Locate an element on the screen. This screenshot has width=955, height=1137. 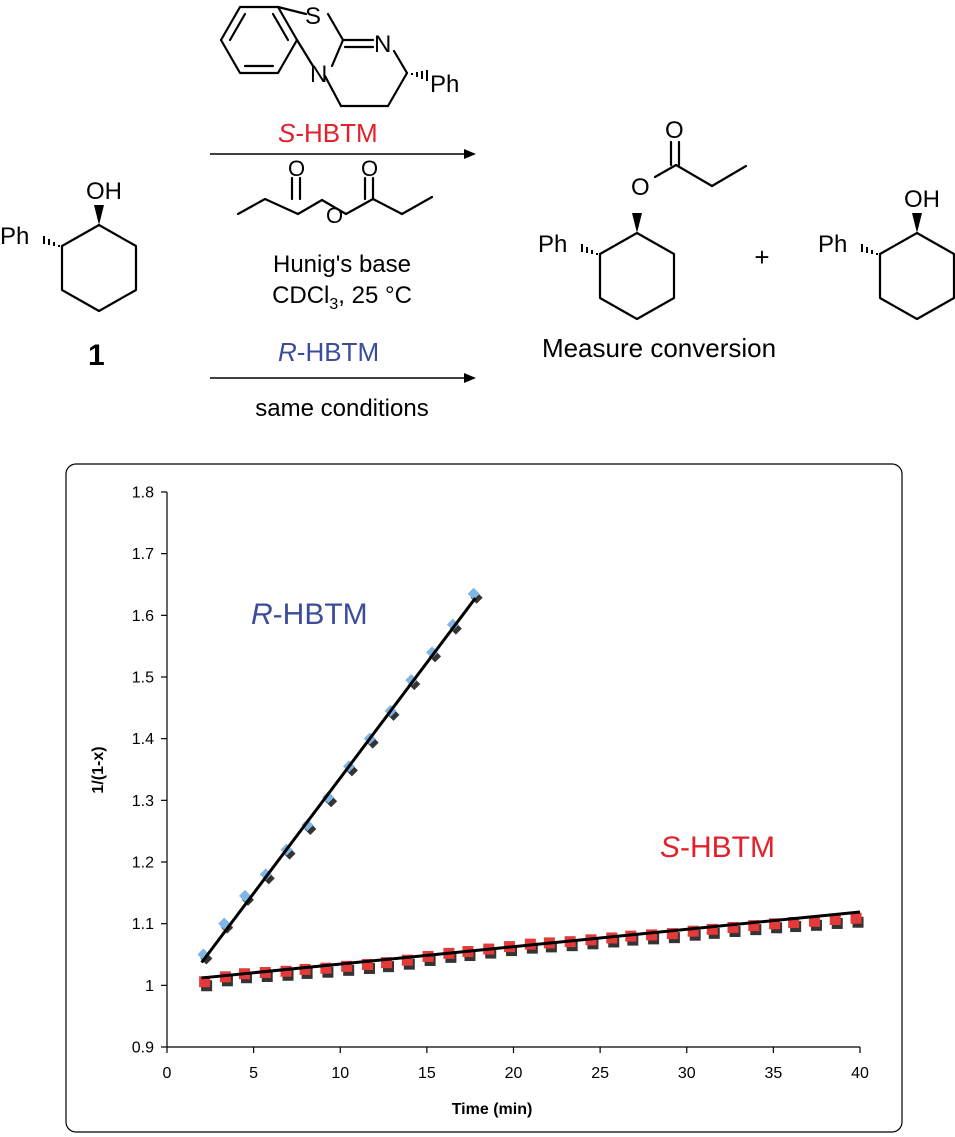
x-tick-label: 20 is located at coordinates (514, 1073).